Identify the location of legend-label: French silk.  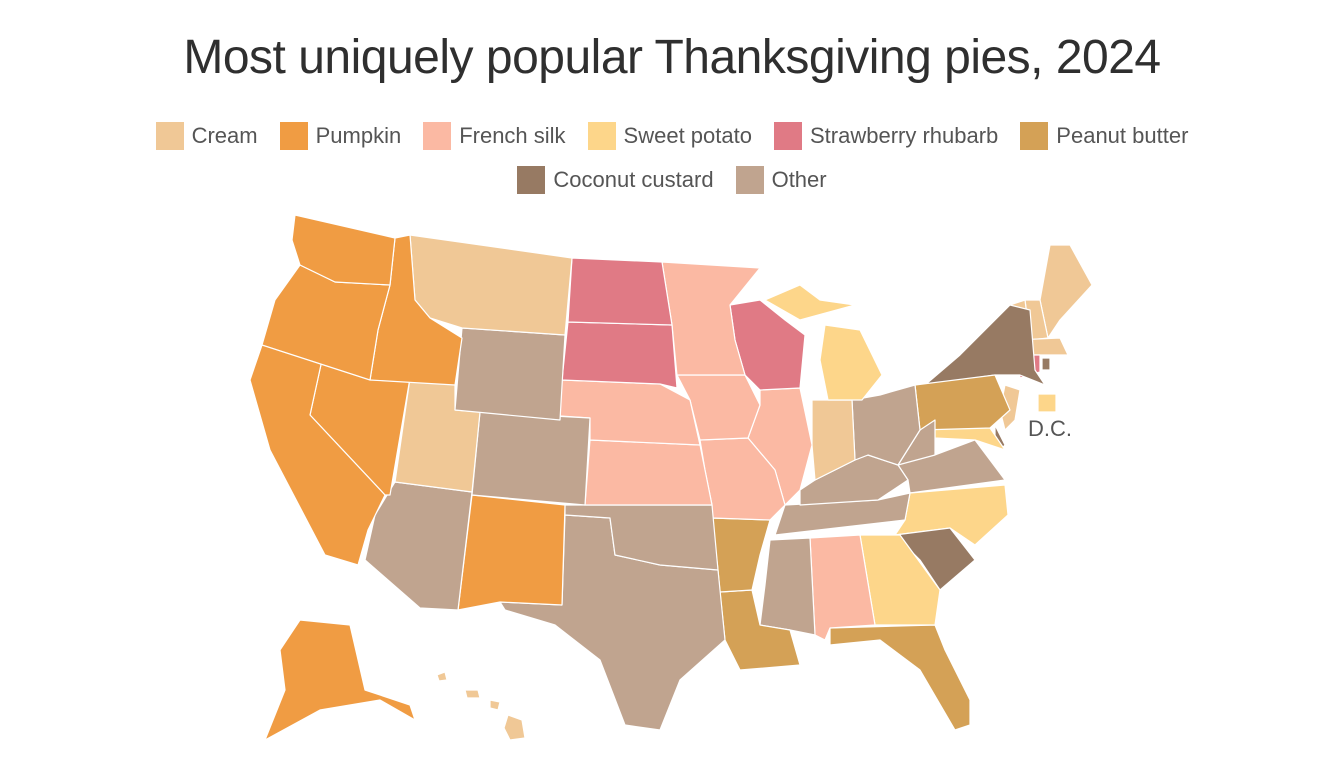
(512, 135).